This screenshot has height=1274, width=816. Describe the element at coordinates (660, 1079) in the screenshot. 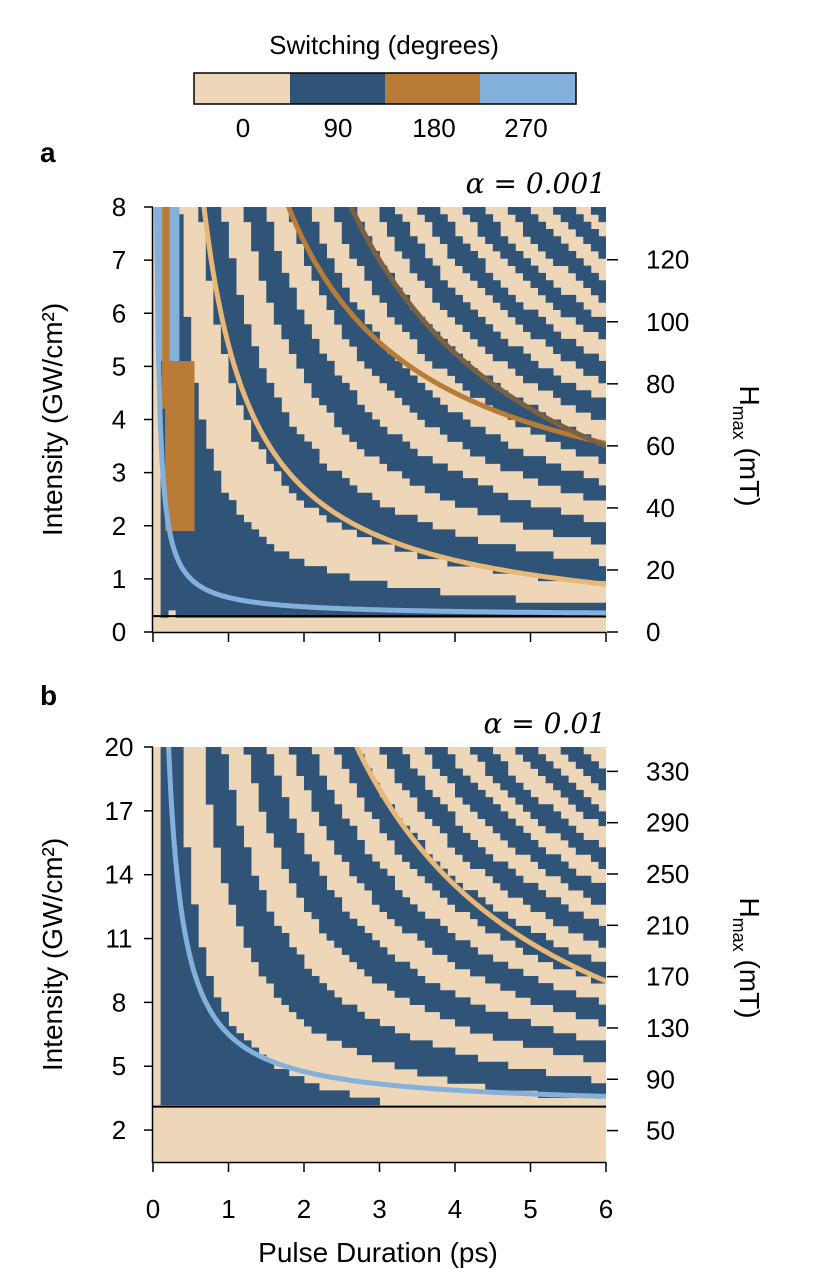

I see `y2-tick-label: 90` at that location.